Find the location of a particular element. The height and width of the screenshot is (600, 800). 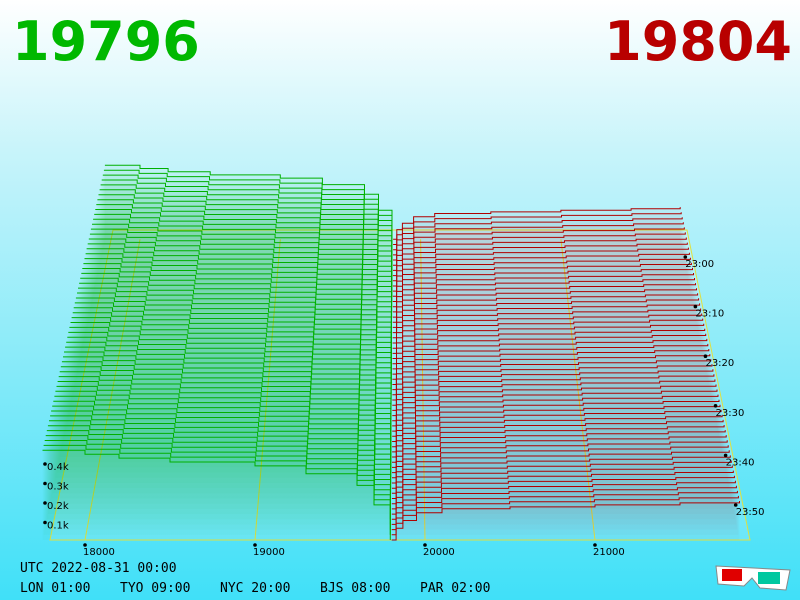

x-tick-label: 19000 is located at coordinates (269, 552).